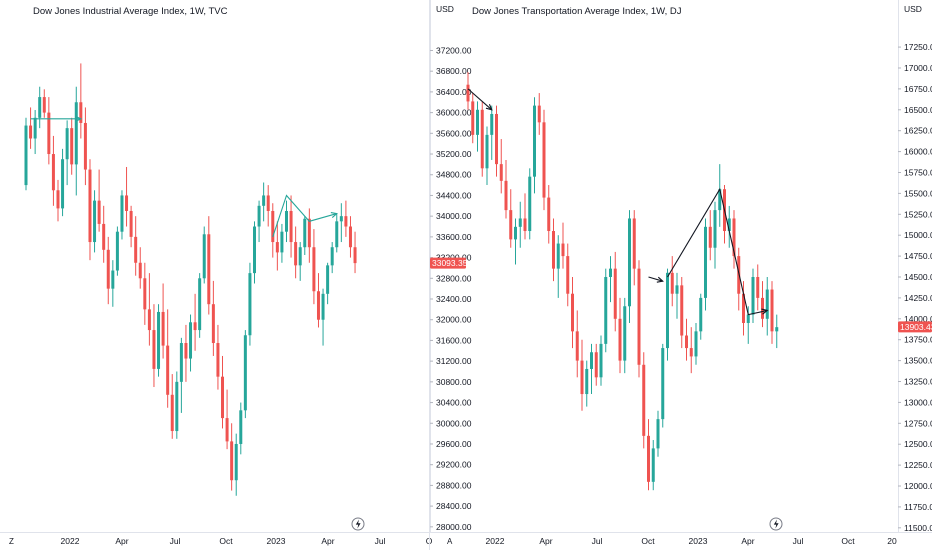 The height and width of the screenshot is (555, 932). What do you see at coordinates (918, 89) in the screenshot?
I see `right-y-tick-label: 16750.00` at bounding box center [918, 89].